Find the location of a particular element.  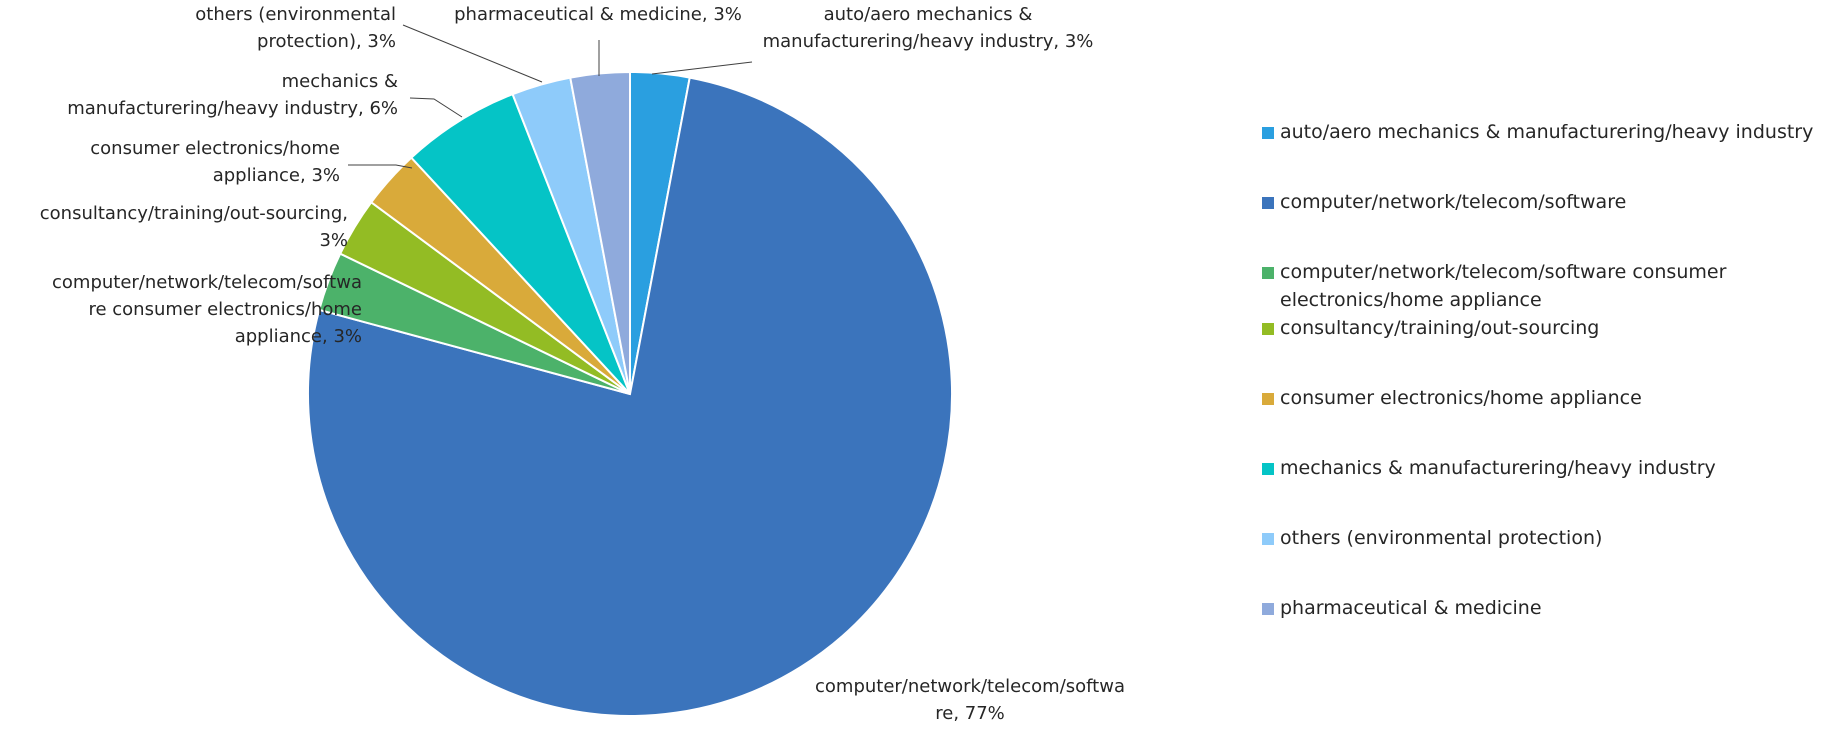

data-label: pharmaceutical & medicine, 3% is located at coordinates (598, 14).